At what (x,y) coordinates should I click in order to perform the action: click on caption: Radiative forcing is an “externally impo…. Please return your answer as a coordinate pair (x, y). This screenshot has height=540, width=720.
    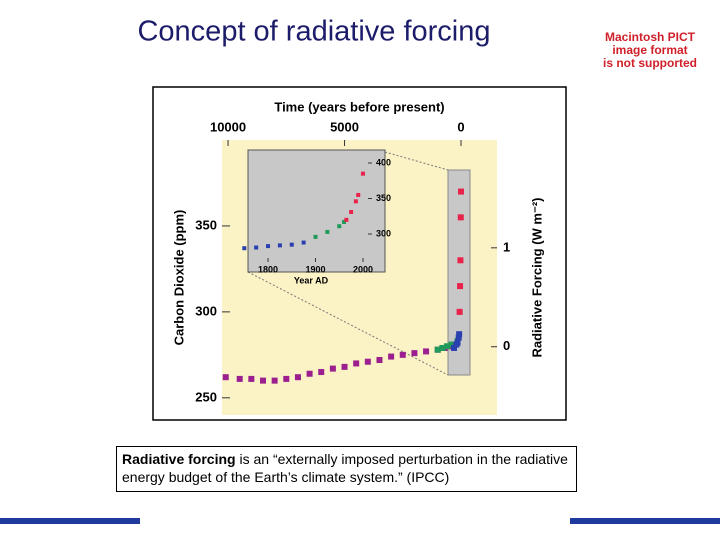
    Looking at the image, I should click on (346, 469).